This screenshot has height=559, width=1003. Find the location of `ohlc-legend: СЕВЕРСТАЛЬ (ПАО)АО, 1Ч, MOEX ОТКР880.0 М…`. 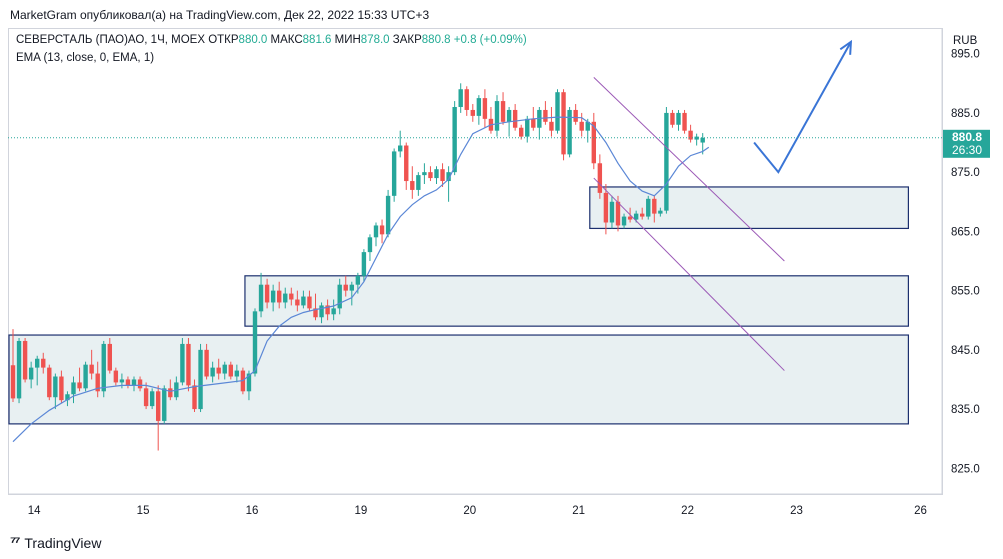

ohlc-legend: СЕВЕРСТАЛЬ (ПАО)АО, 1Ч, MOEX ОТКР880.0 М… is located at coordinates (271, 40).